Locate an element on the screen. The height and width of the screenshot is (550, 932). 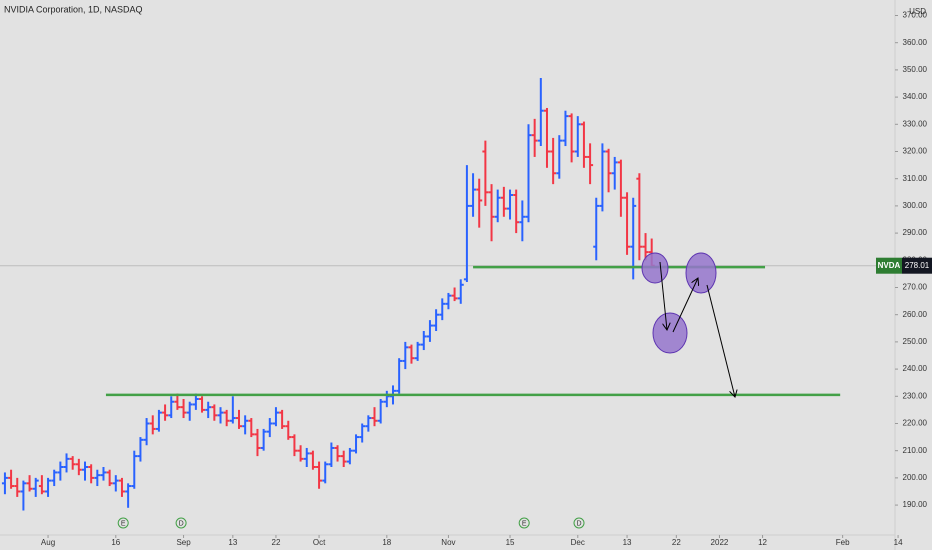
x-tick-label: 2022 is located at coordinates (720, 542).